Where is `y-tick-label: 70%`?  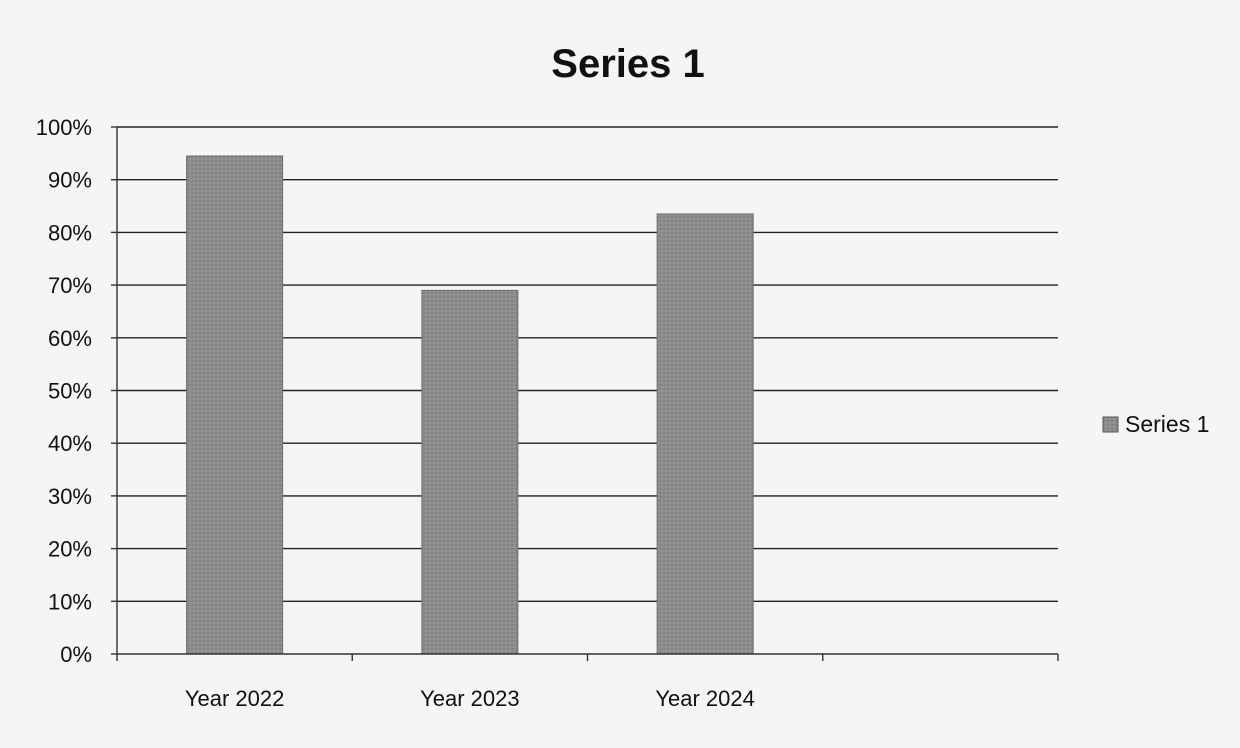 y-tick-label: 70% is located at coordinates (70, 285).